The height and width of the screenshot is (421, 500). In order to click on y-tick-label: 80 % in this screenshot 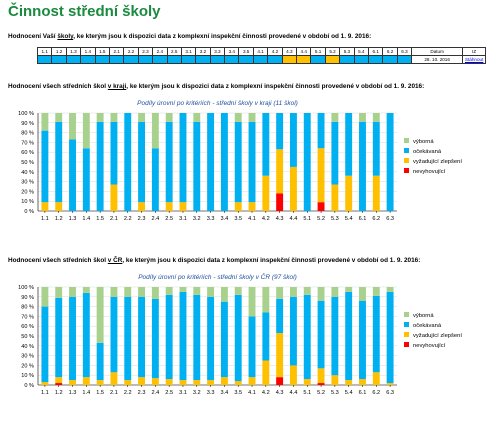, I will do `click(27, 134)`.